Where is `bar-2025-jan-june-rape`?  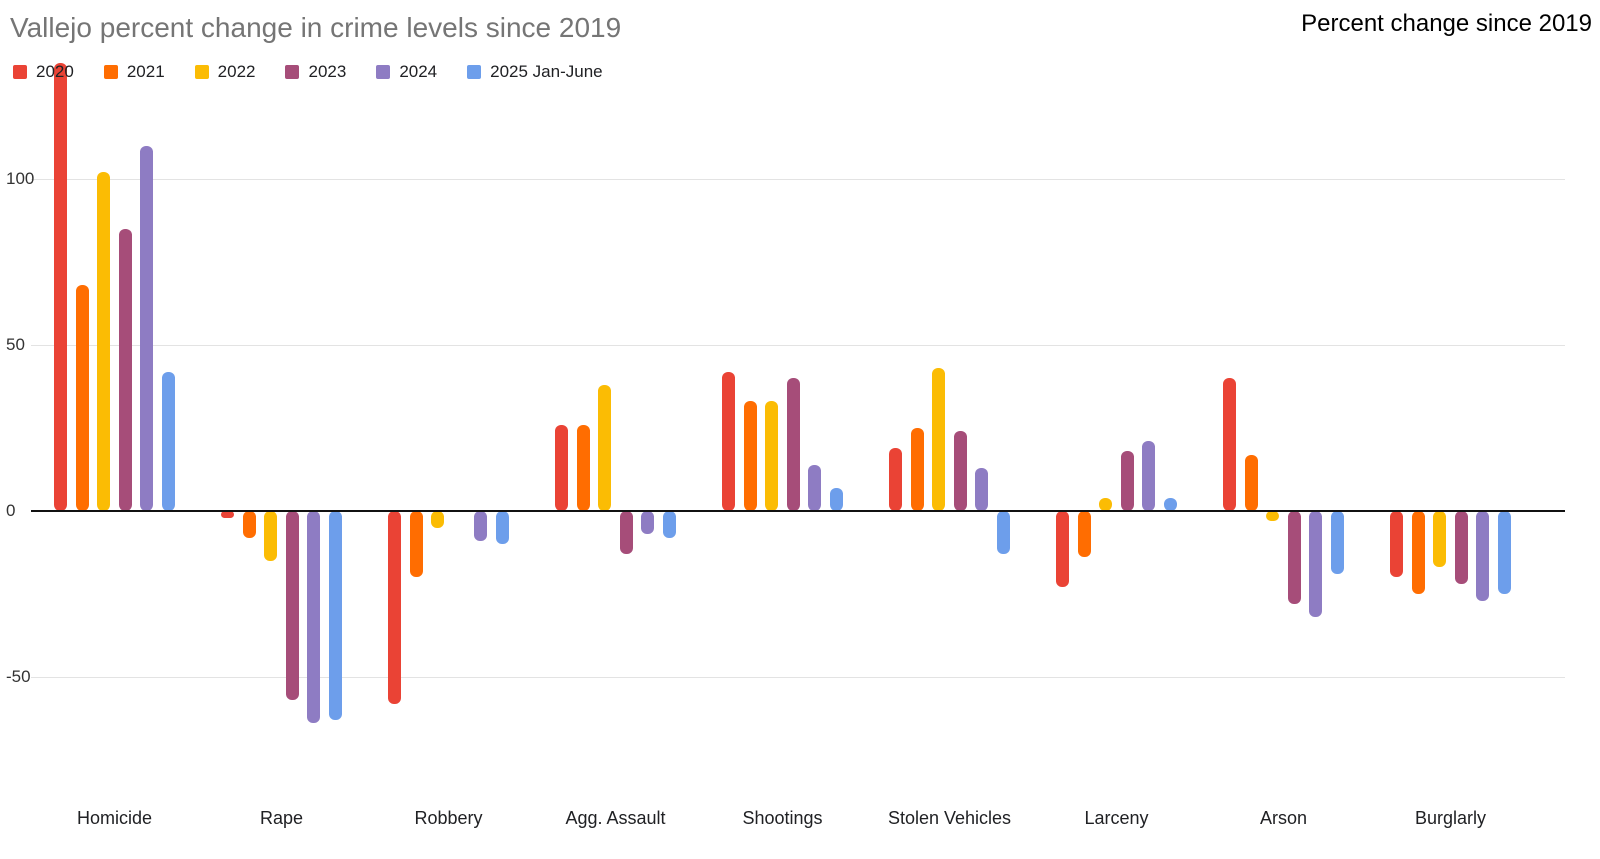 bar-2025-jan-june-rape is located at coordinates (335, 616).